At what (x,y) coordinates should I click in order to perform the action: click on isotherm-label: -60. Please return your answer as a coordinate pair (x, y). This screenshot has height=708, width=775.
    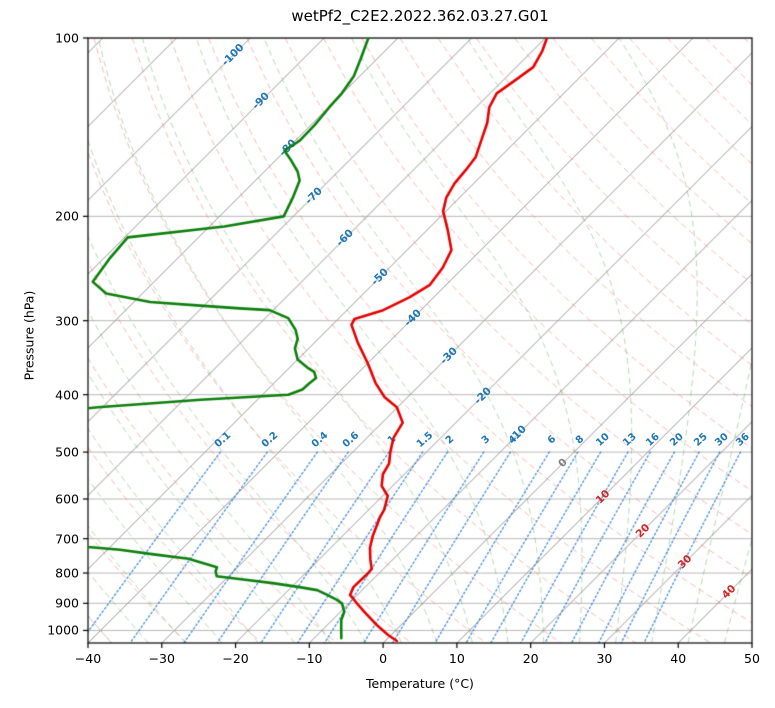
    Looking at the image, I should click on (345, 238).